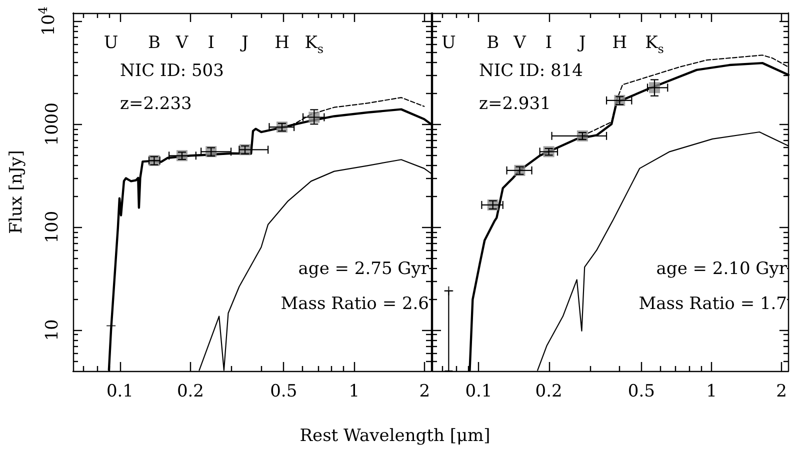  What do you see at coordinates (364, 269) in the screenshot?
I see `annotation: age = 2.75 Gyr` at bounding box center [364, 269].